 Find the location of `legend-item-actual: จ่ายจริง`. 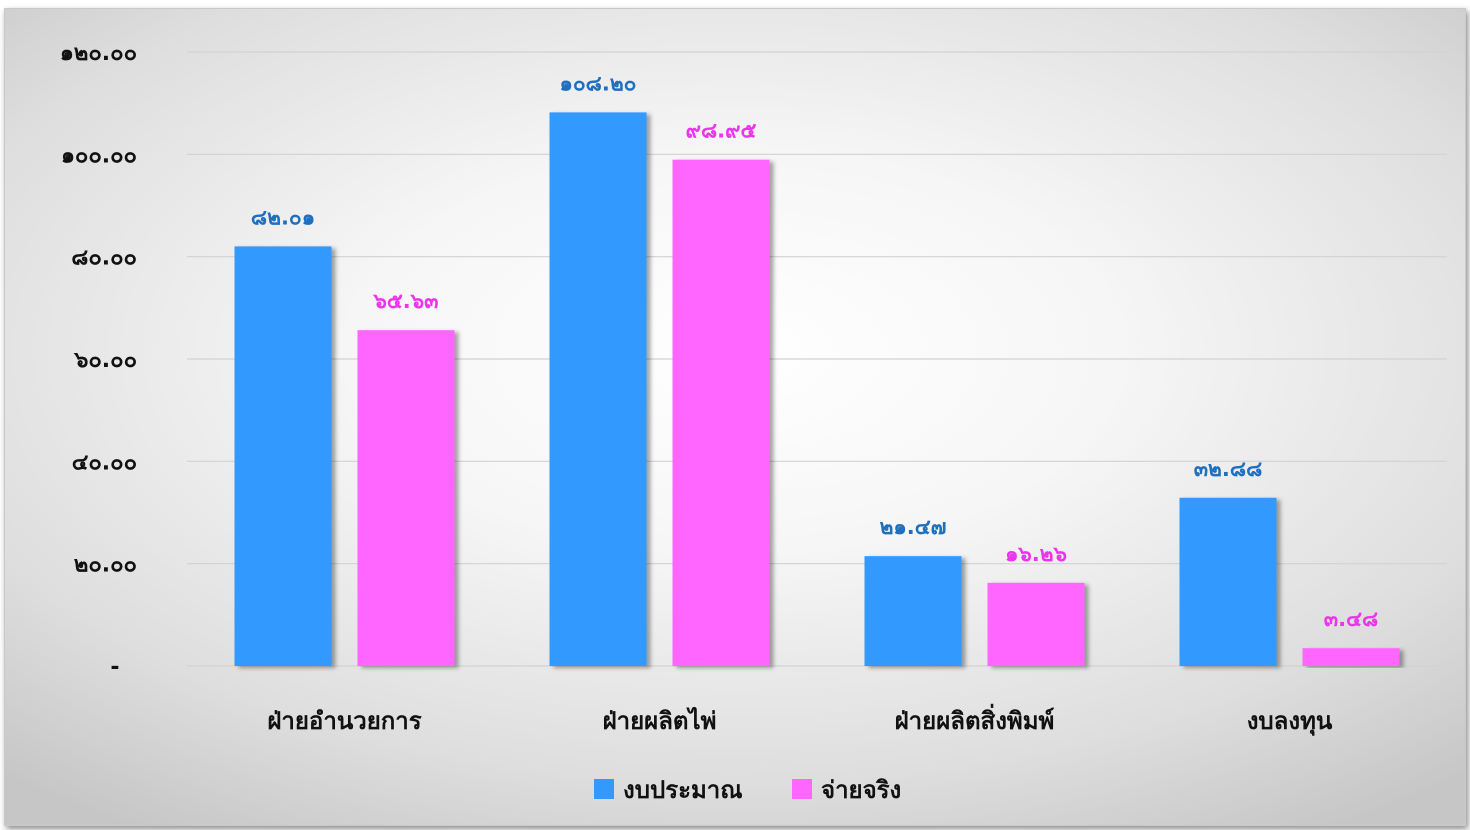

legend-item-actual: จ่ายจริง is located at coordinates (846, 790).